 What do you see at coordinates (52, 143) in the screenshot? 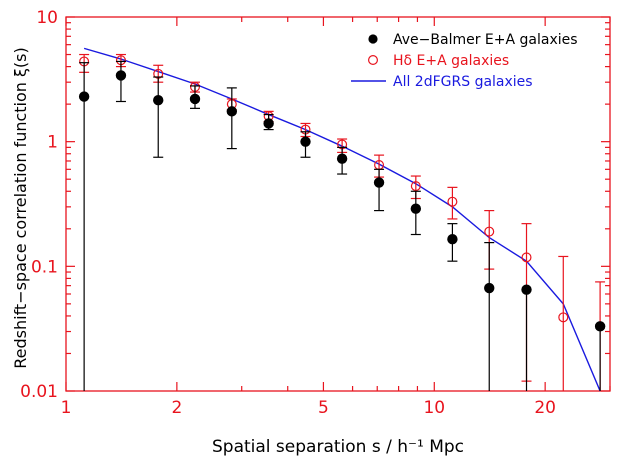
I see `y-tick-label: 1` at bounding box center [52, 143].